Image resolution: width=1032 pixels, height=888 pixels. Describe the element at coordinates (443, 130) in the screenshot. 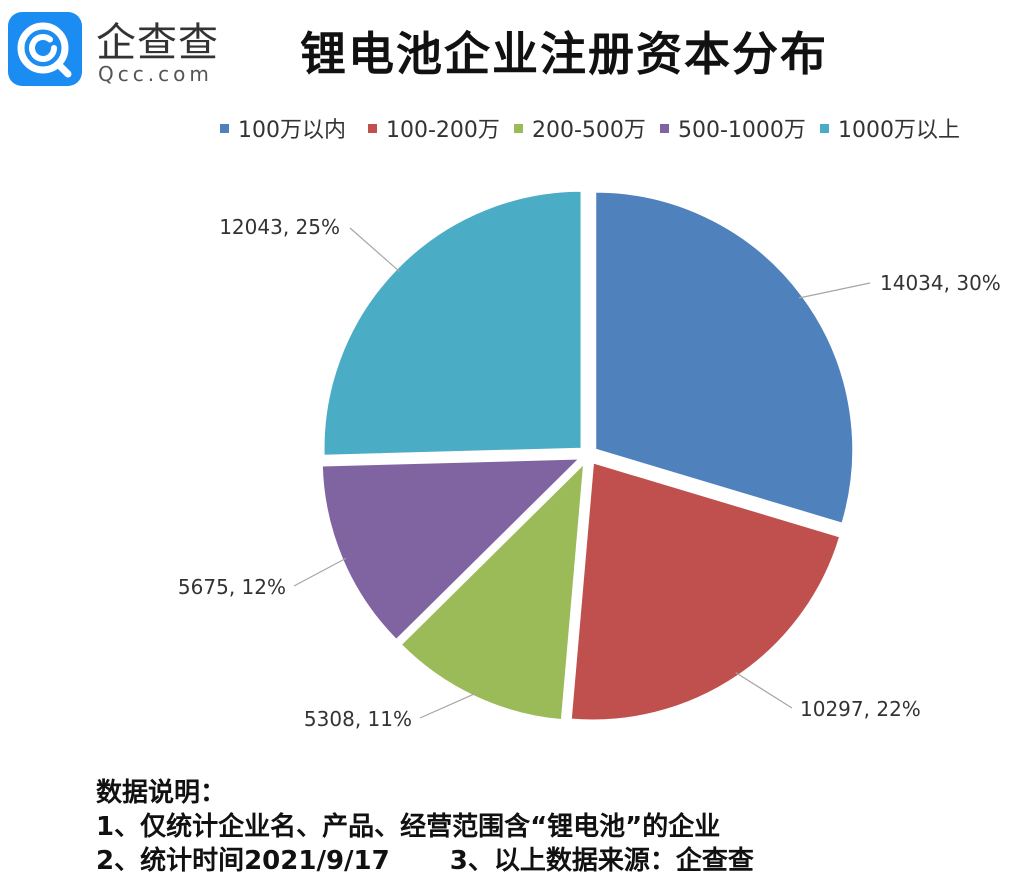

I see `legend-label: 100-200万` at that location.